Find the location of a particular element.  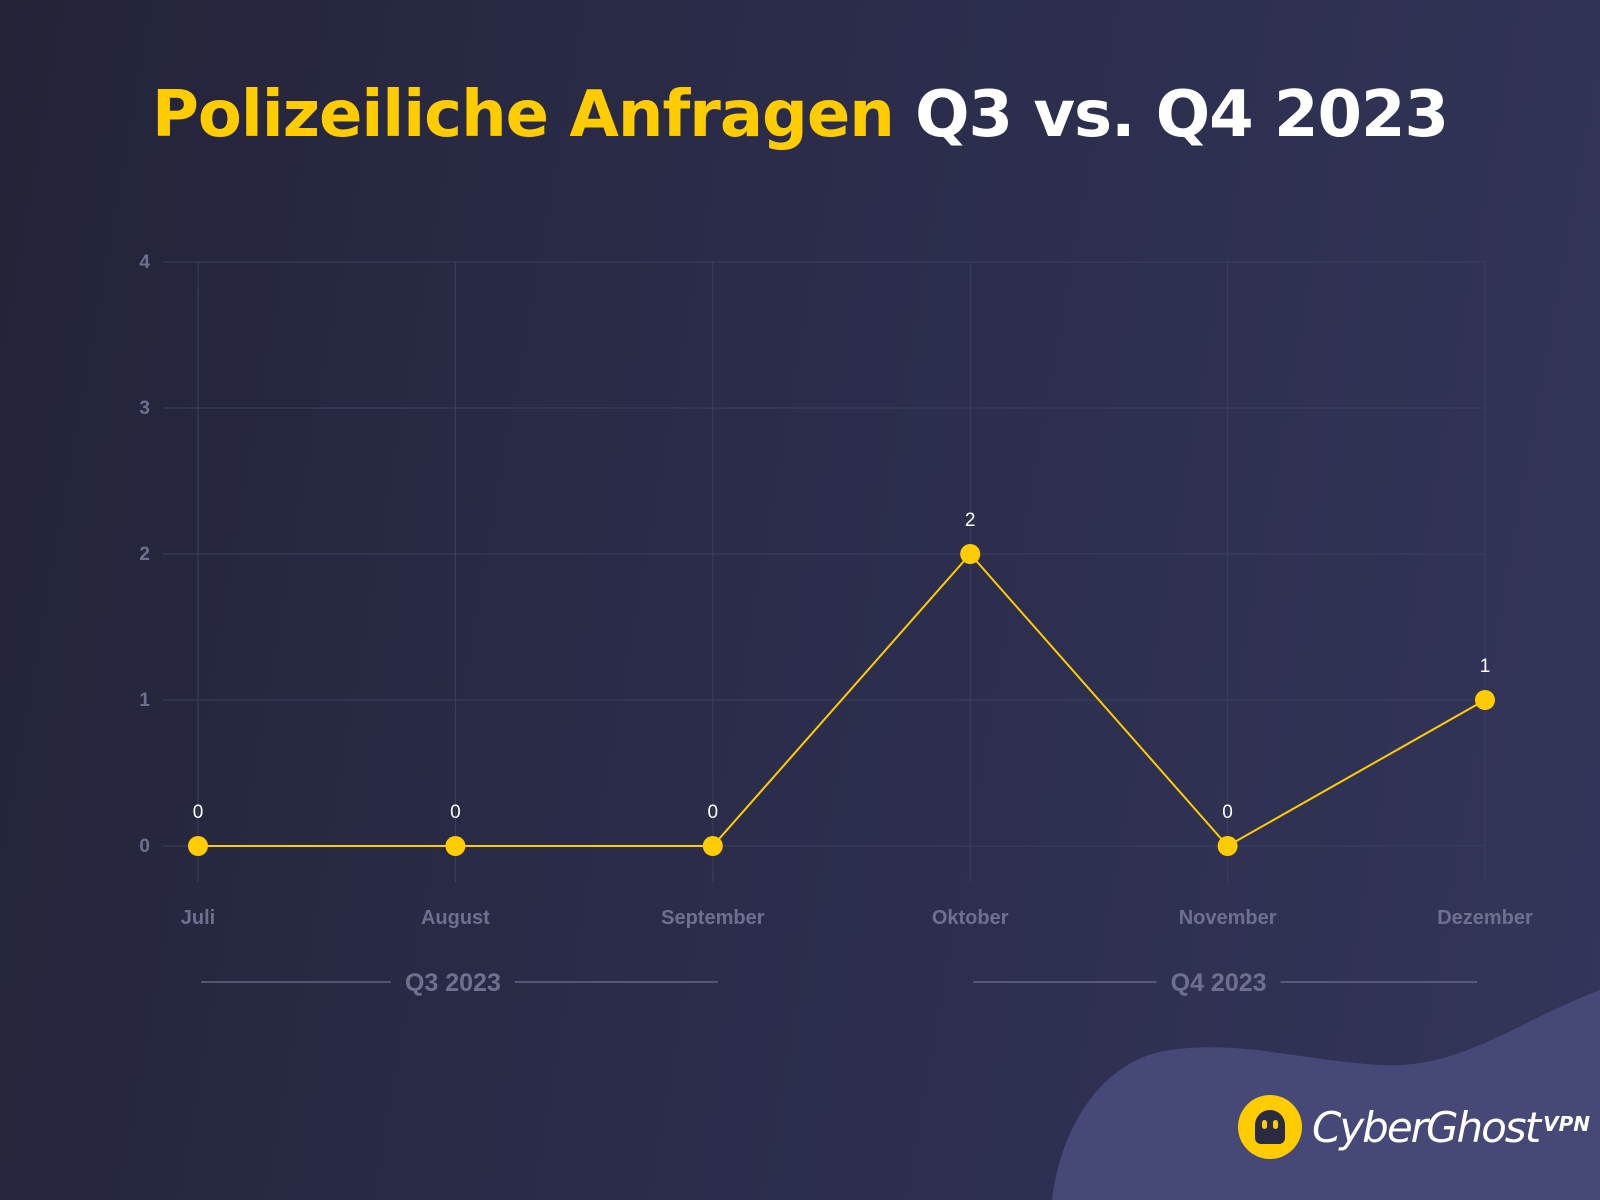

x-tick-label: August is located at coordinates (455, 918).